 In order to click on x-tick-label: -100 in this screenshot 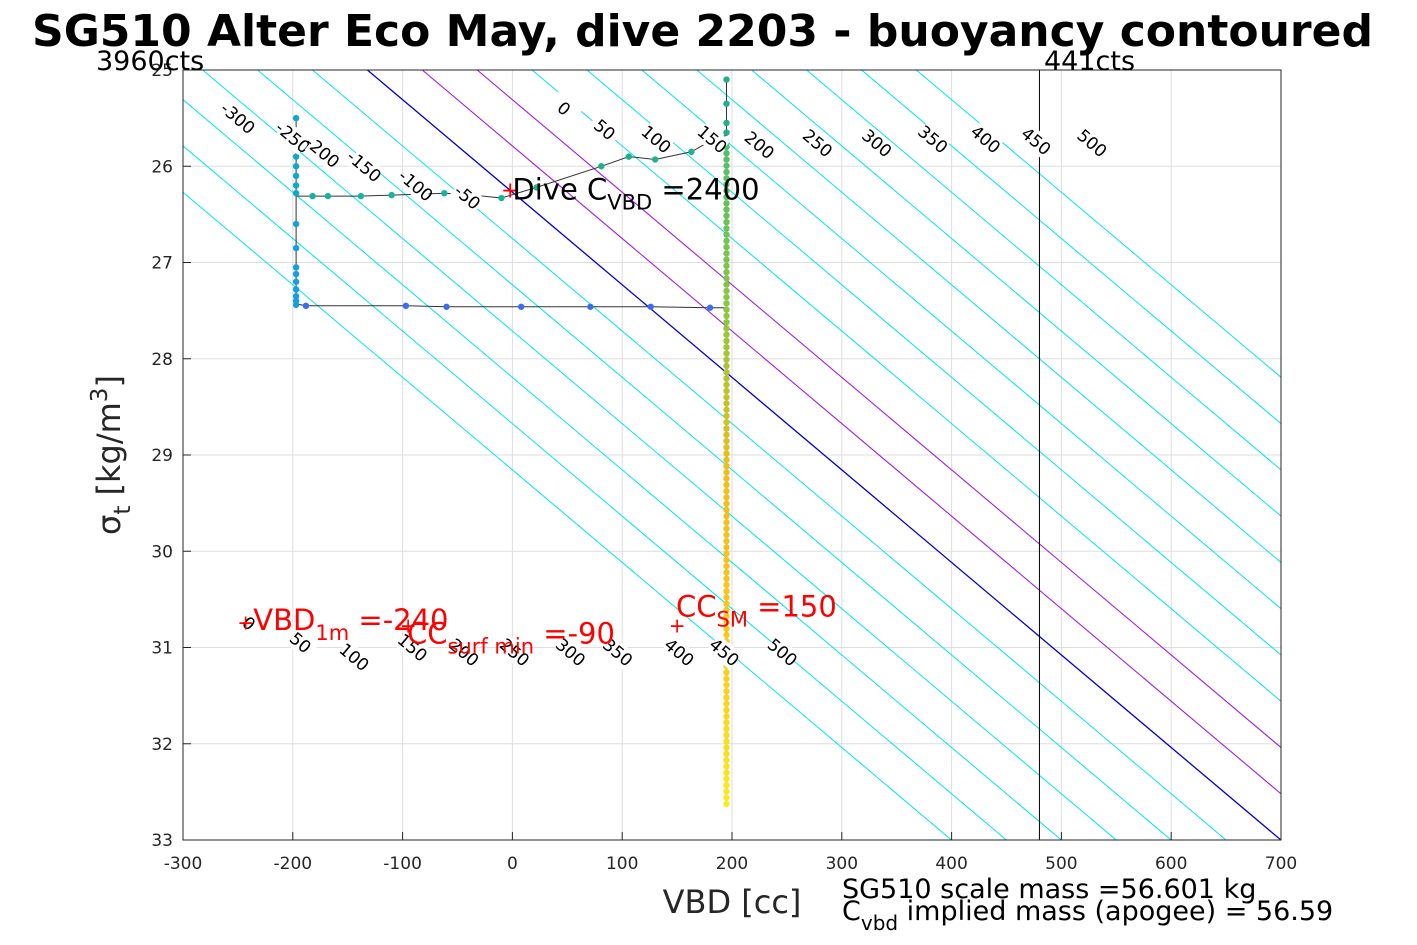, I will do `click(402, 864)`.